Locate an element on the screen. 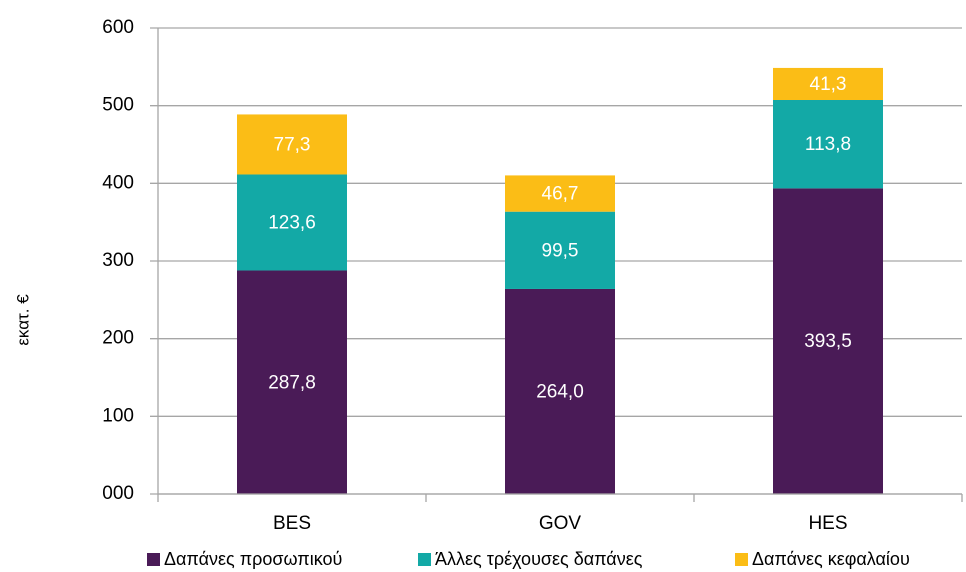  y-tick-label: 400 is located at coordinates (118, 182).